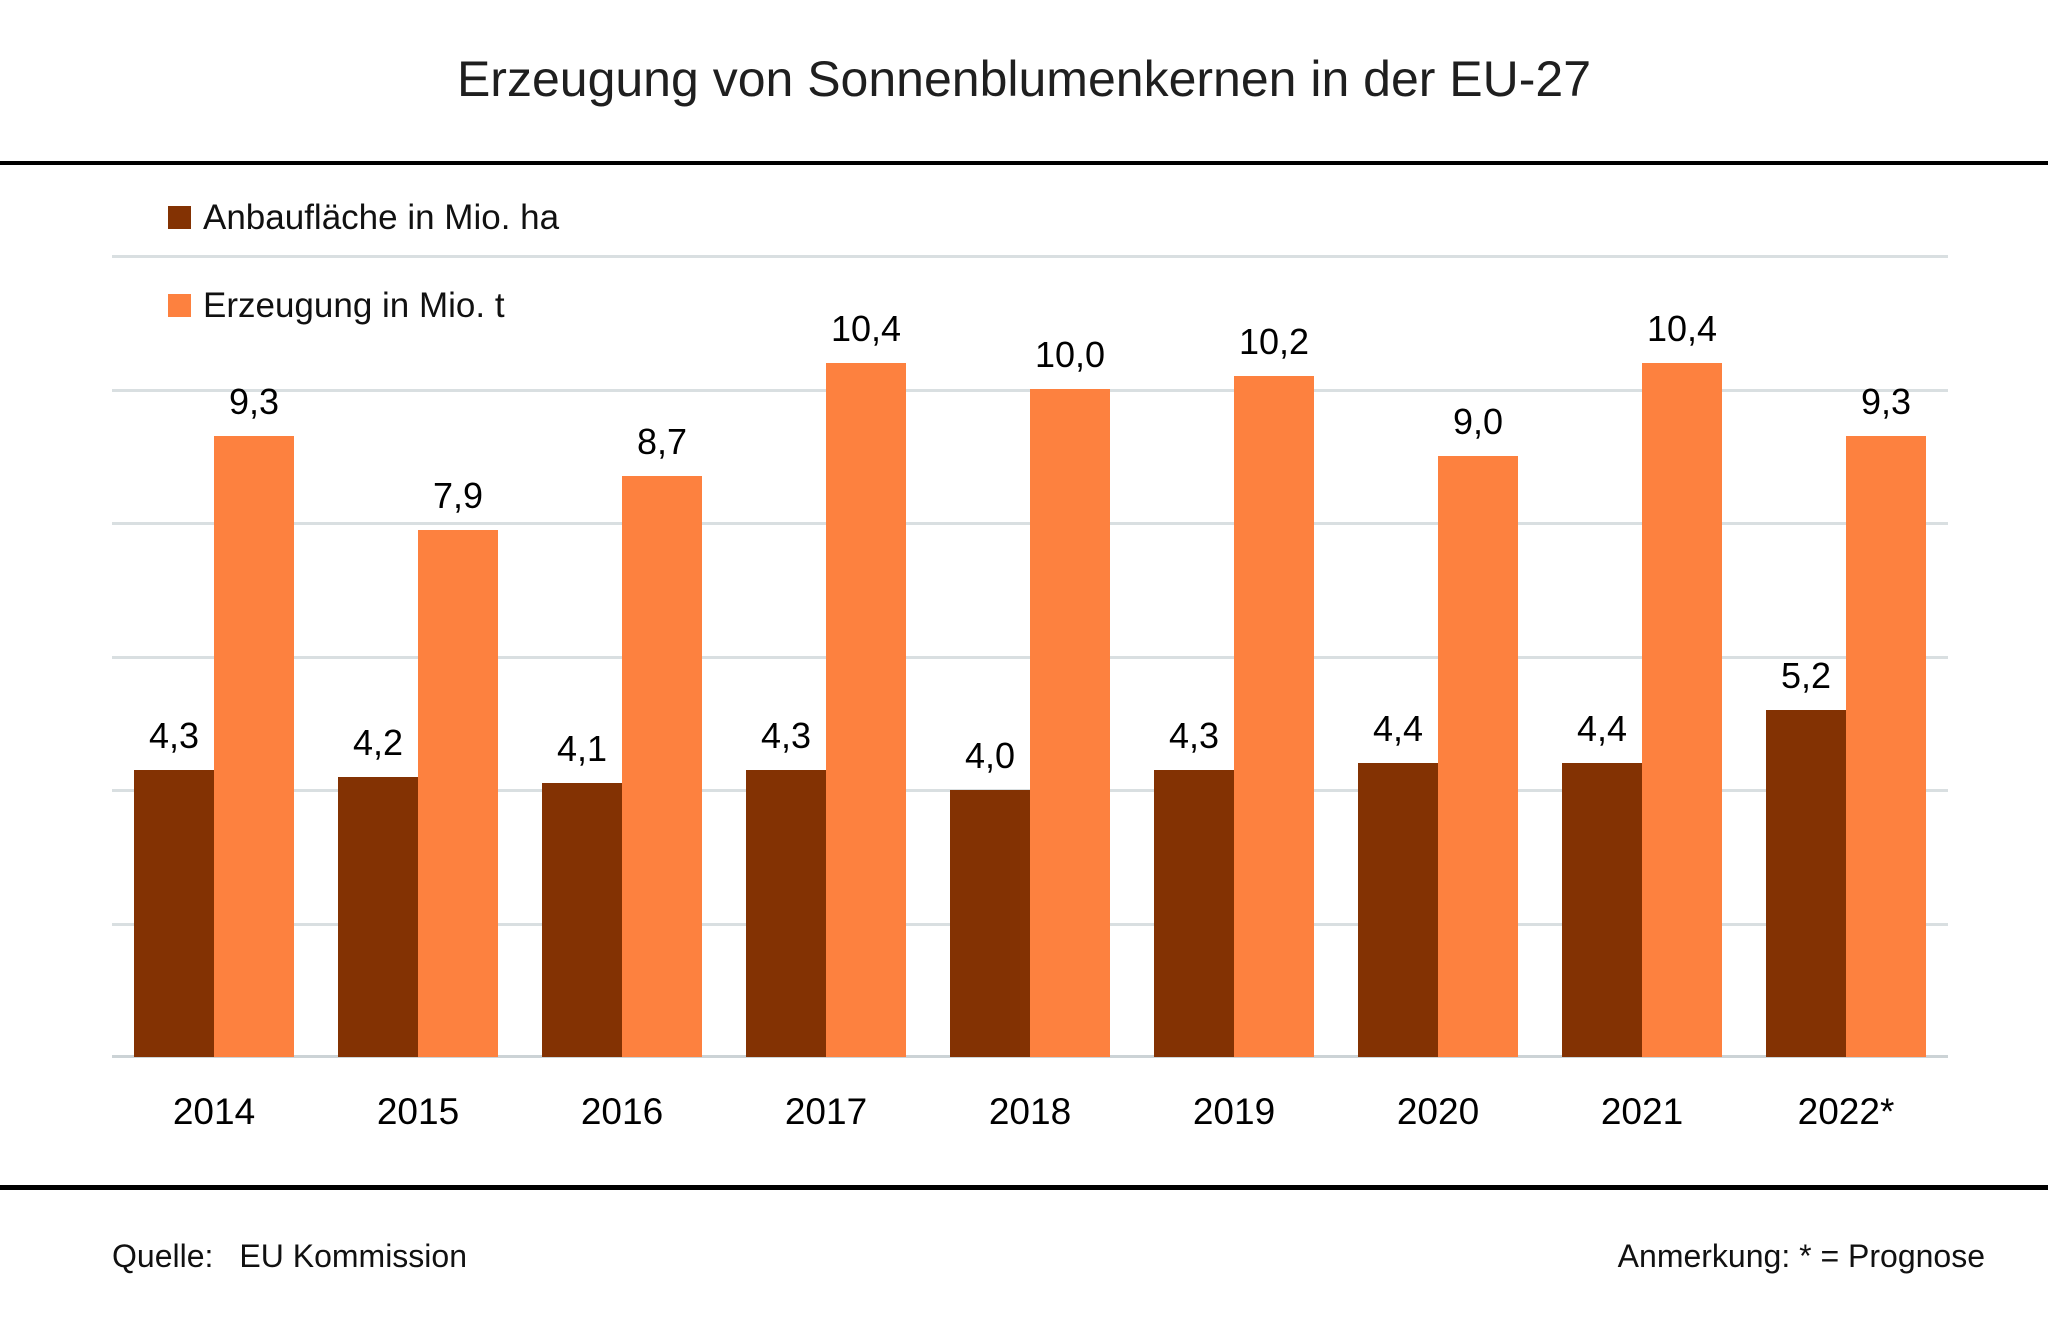  Describe the element at coordinates (662, 740) in the screenshot. I see `bar-erzeugung-2016: 8,7` at that location.